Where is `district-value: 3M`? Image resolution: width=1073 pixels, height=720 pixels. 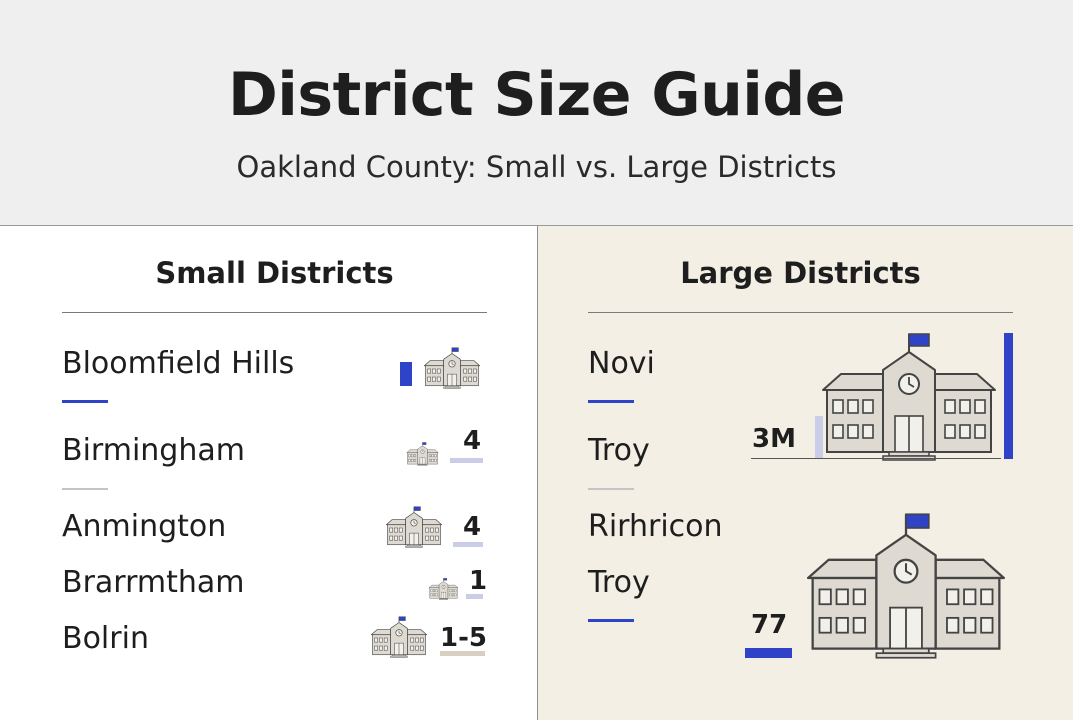 district-value: 3M is located at coordinates (774, 439).